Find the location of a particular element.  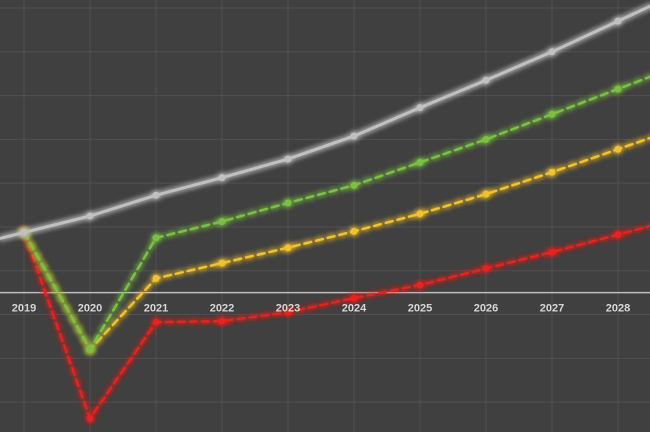

x-tick-labels: 2019 2020 2021 2022 2023 2024 2025 2026 2027 2028 is located at coordinates (321, 309).